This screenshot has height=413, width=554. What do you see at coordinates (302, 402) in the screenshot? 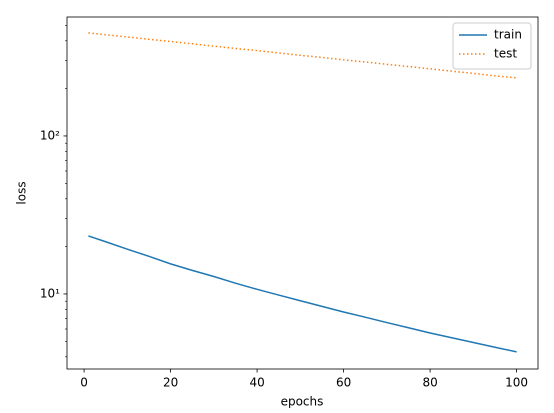
I see `x-axis-label: epochs` at bounding box center [302, 402].